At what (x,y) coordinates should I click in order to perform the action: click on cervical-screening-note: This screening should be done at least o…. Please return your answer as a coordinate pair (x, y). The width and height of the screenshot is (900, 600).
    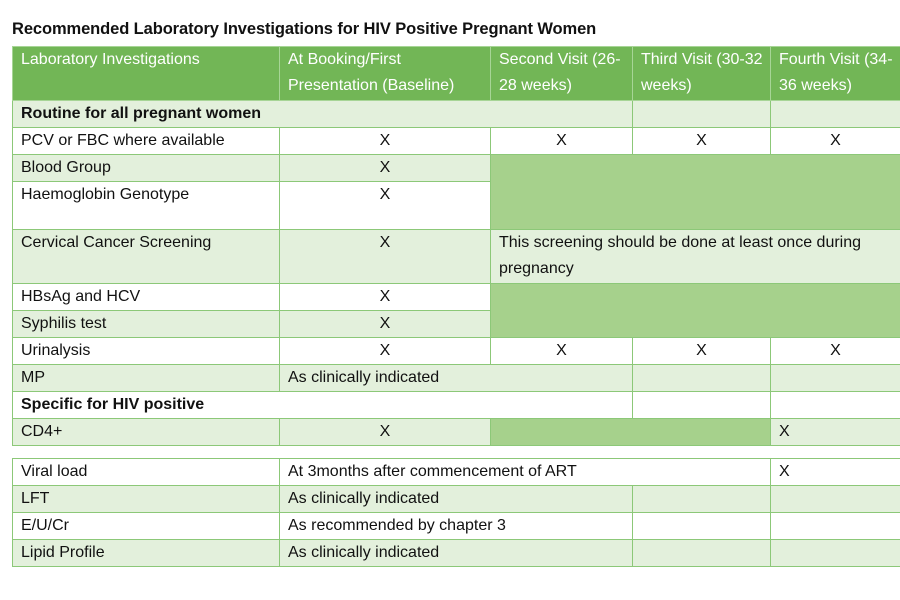
    Looking at the image, I should click on (695, 256).